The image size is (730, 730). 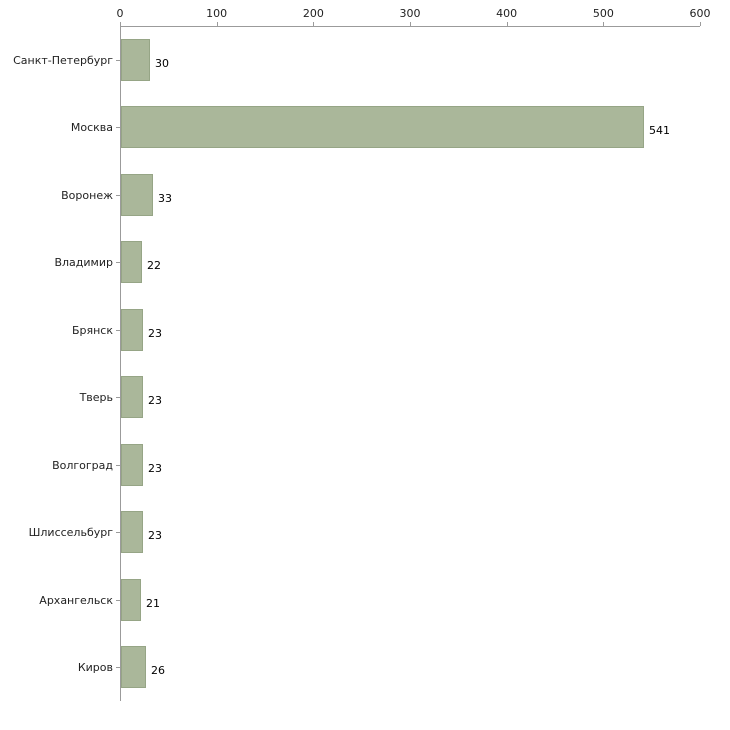 I want to click on value-label: 21, so click(x=153, y=603).